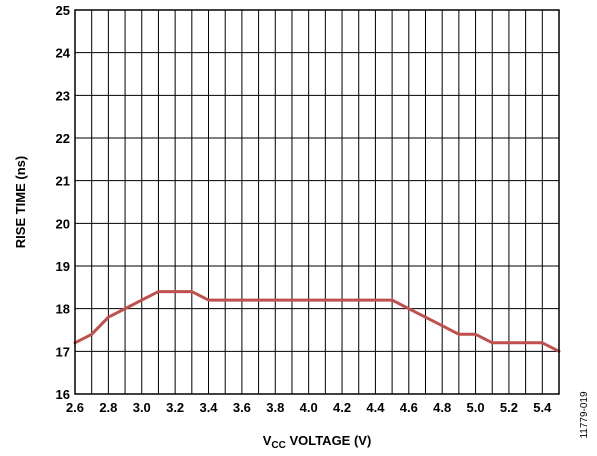  What do you see at coordinates (63, 202) in the screenshot?
I see `y-tick-labels: 16 17 18 19 20 21 22 23 24 25` at bounding box center [63, 202].